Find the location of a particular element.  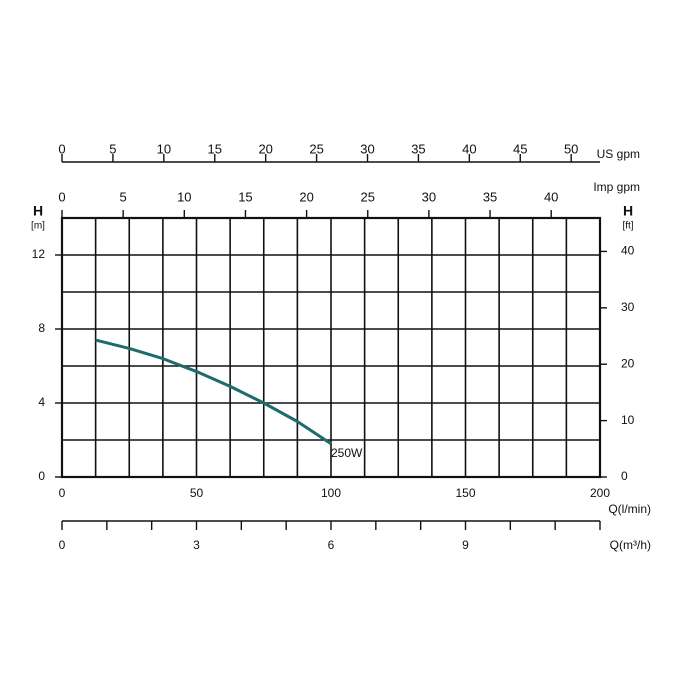

x-axis-title: Q(l/min) is located at coordinates (629, 509).